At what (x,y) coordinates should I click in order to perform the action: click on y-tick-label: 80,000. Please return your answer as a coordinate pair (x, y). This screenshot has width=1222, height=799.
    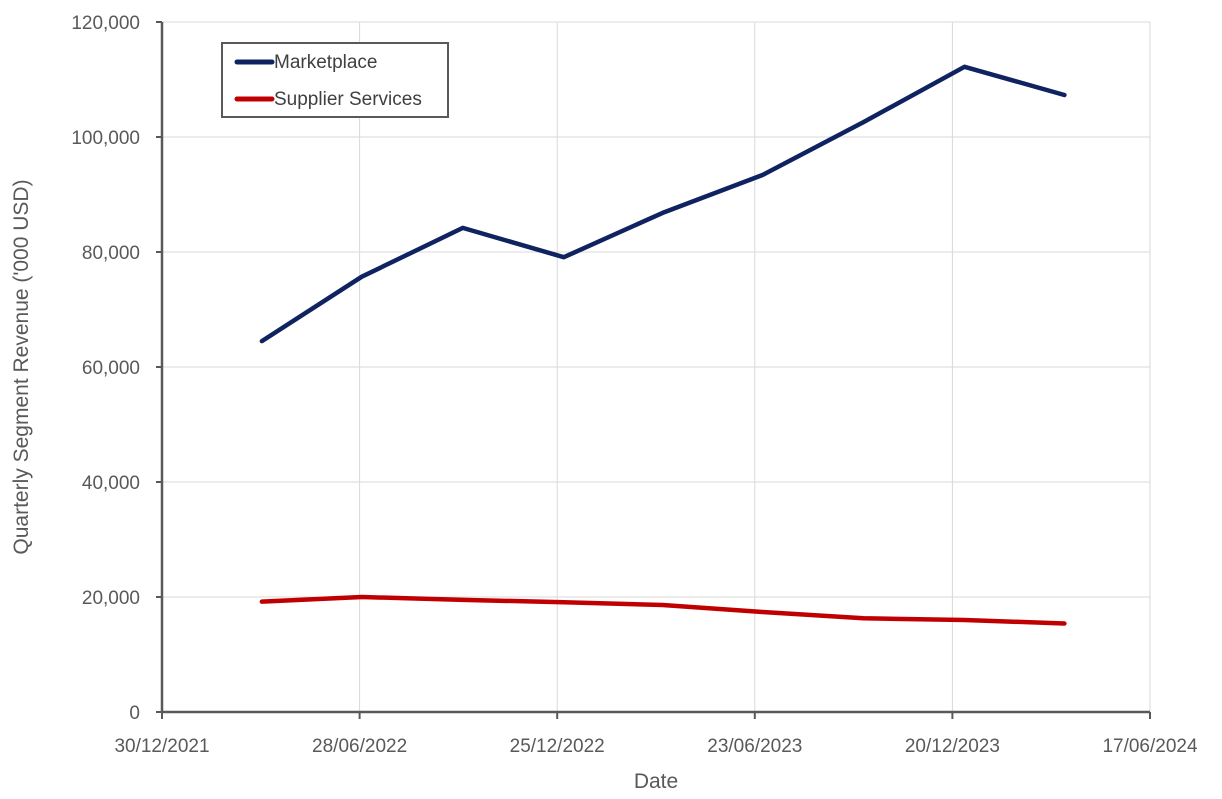
    Looking at the image, I should click on (111, 253).